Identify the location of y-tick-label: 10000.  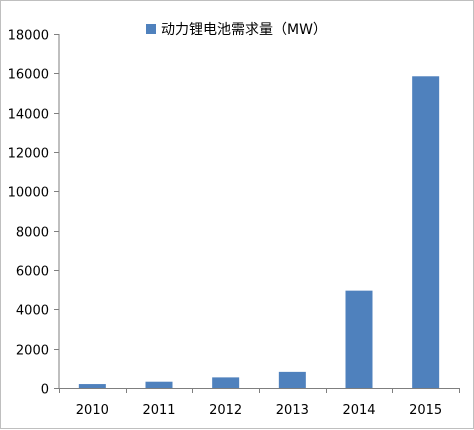
(28, 193).